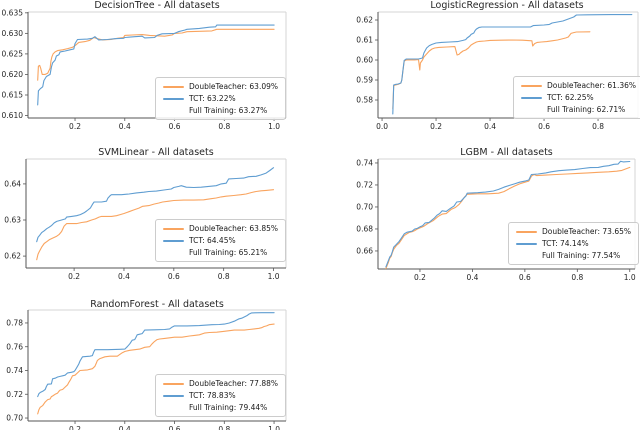 Image resolution: width=640 pixels, height=430 pixels. Describe the element at coordinates (13, 54) in the screenshot. I see `svg-text: 0.625` at that location.